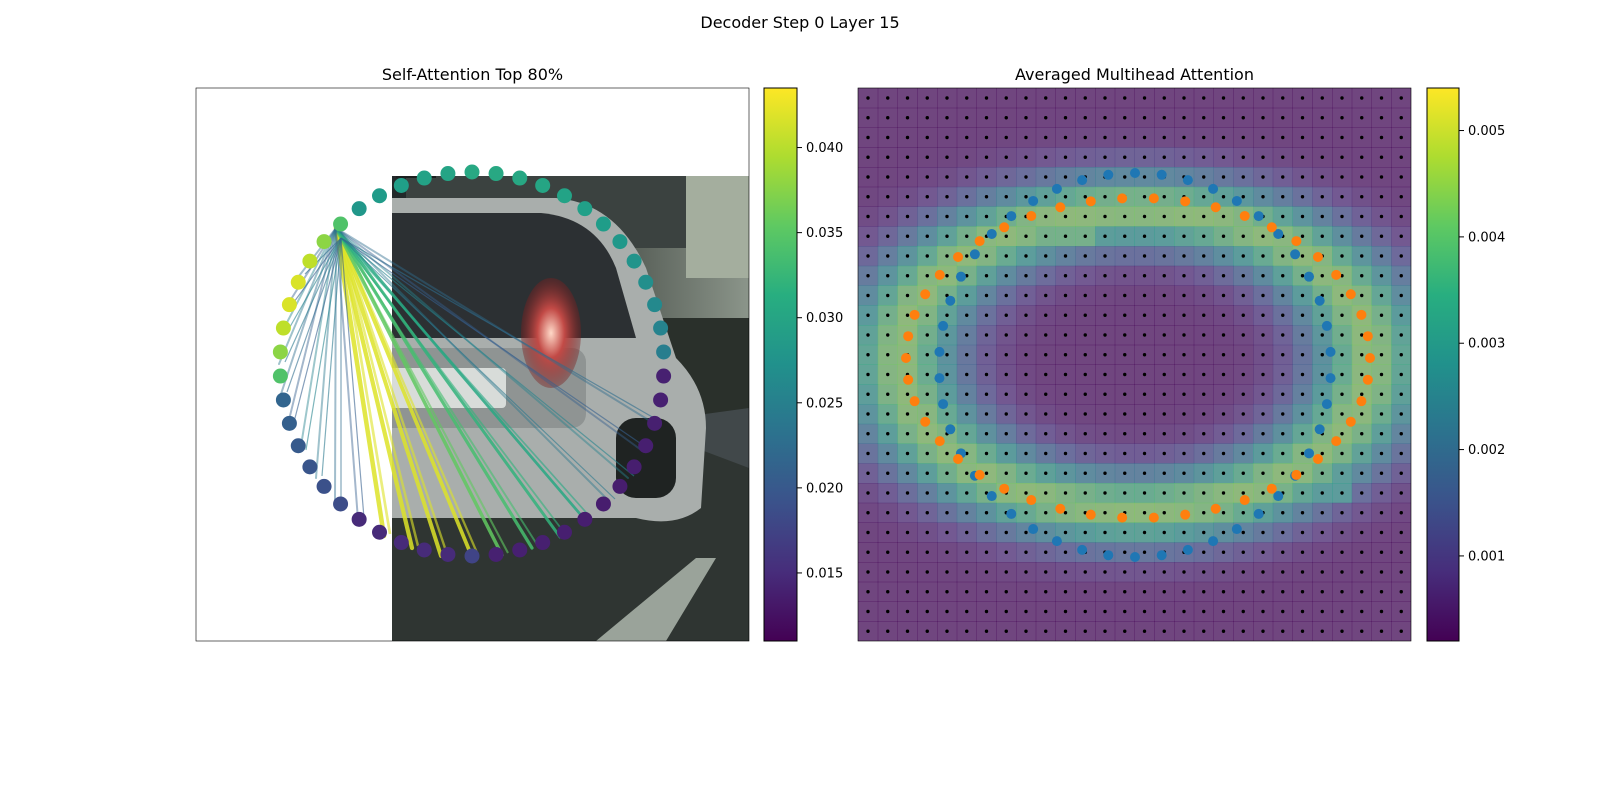 This screenshot has width=1600, height=800. What do you see at coordinates (824, 148) in the screenshot?
I see `colorbar-tick-label: 0.040` at bounding box center [824, 148].